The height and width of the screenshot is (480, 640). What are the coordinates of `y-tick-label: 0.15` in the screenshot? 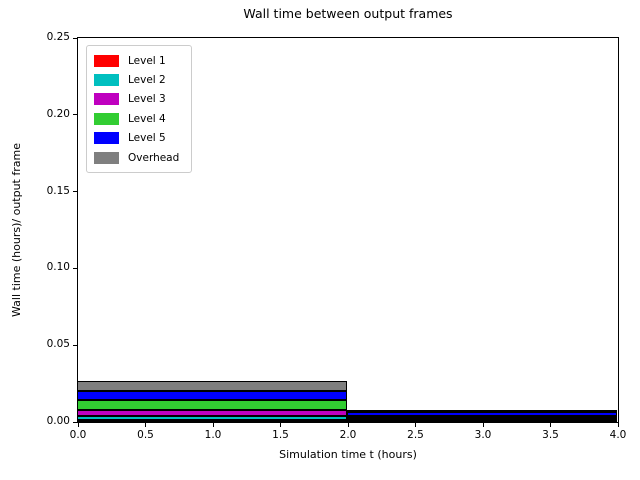 It's located at (58, 190).